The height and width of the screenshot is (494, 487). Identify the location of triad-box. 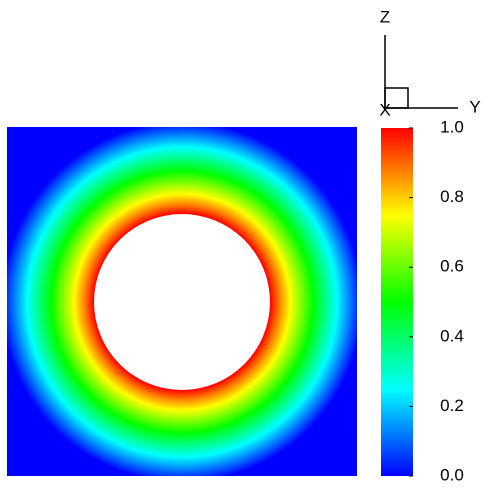
(396, 98).